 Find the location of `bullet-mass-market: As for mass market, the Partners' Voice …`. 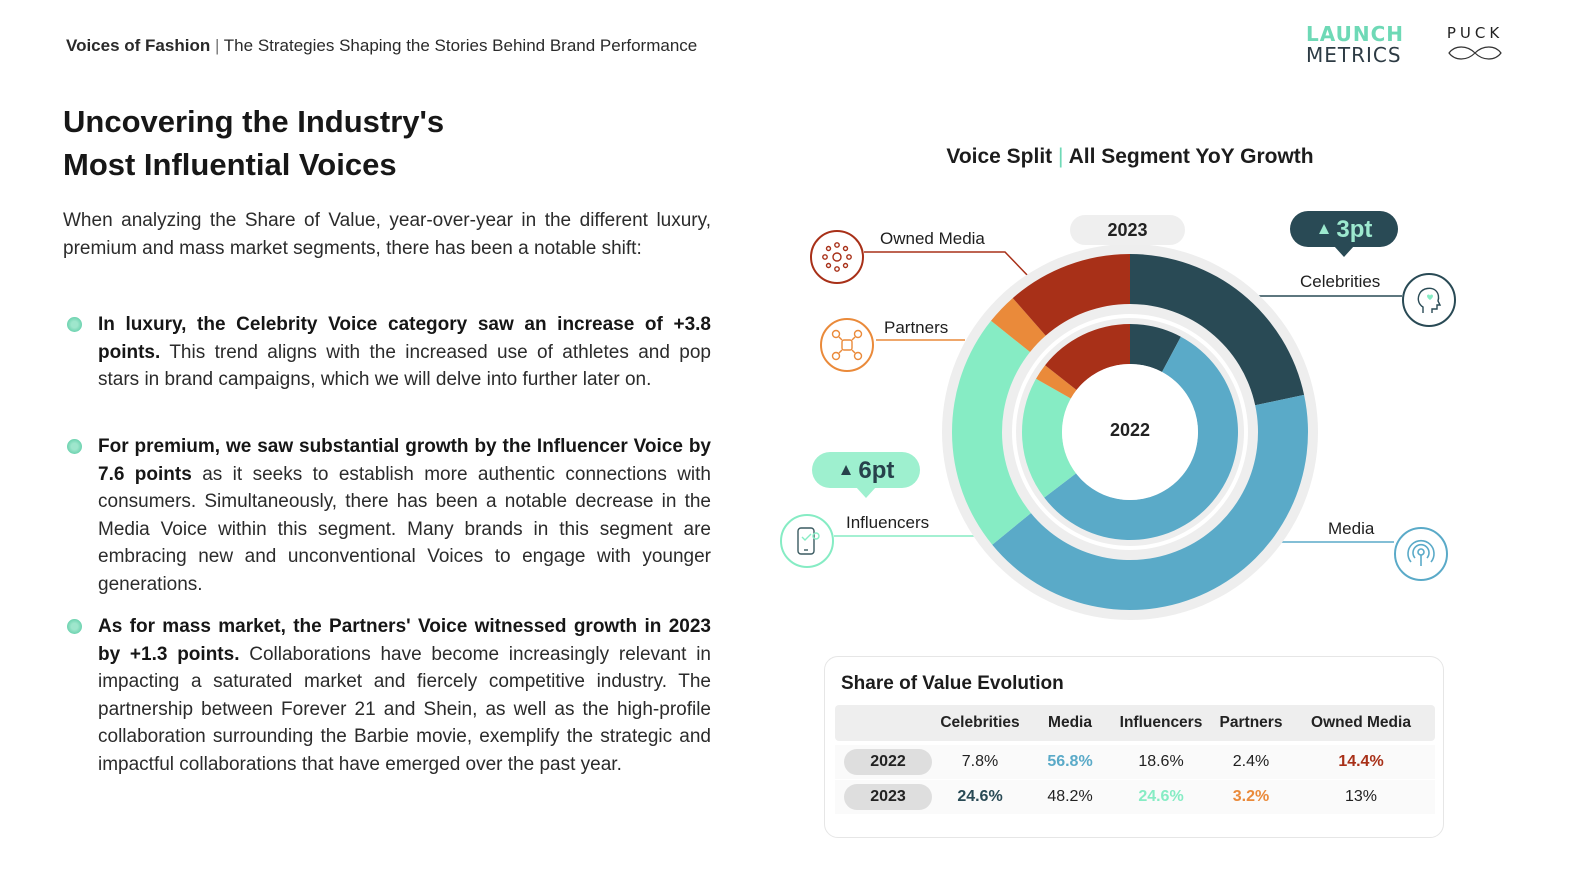

bullet-mass-market: As for mass market, the Partners' Voice … is located at coordinates (387, 695).